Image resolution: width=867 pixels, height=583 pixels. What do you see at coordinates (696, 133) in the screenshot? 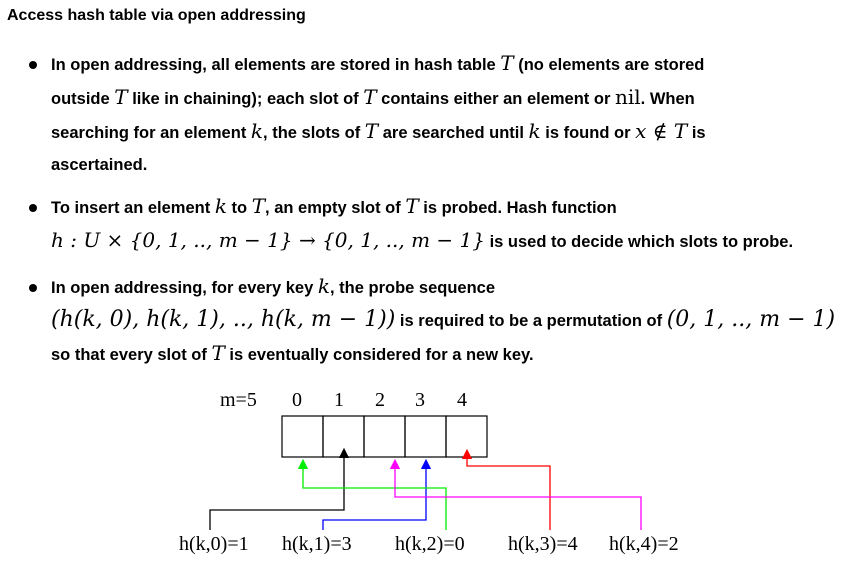
I see `text-run: is` at bounding box center [696, 133].